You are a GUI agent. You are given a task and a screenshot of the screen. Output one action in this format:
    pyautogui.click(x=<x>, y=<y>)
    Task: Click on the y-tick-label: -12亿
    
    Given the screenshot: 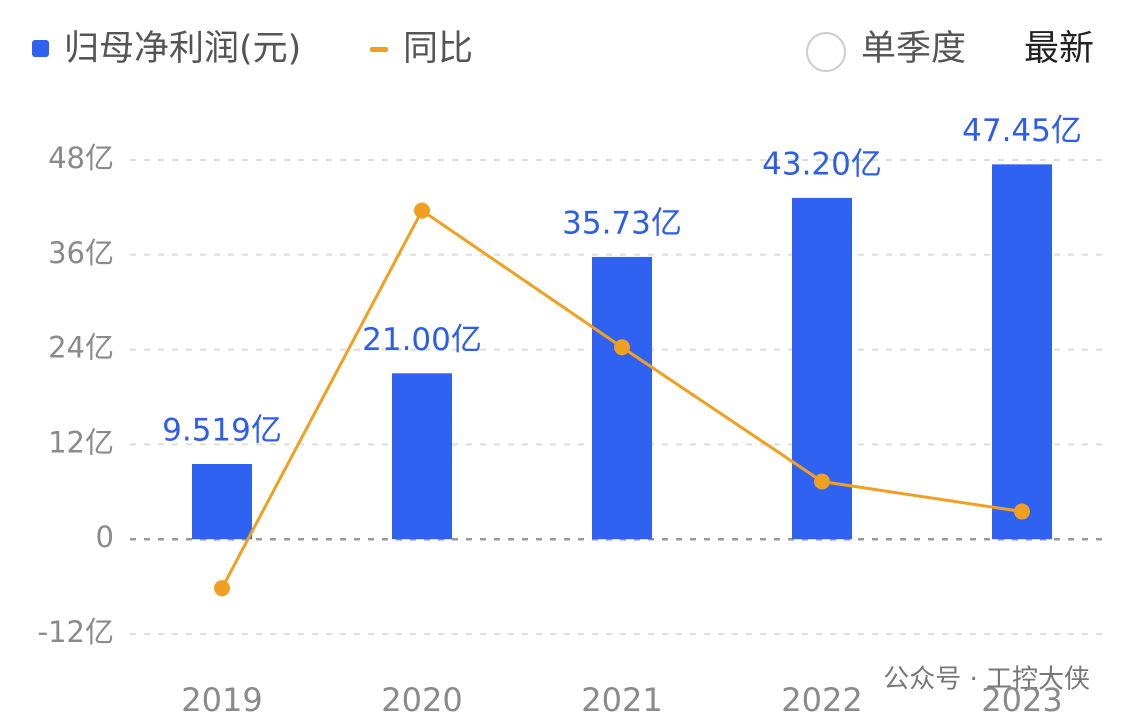 What is the action you would take?
    pyautogui.click(x=76, y=632)
    